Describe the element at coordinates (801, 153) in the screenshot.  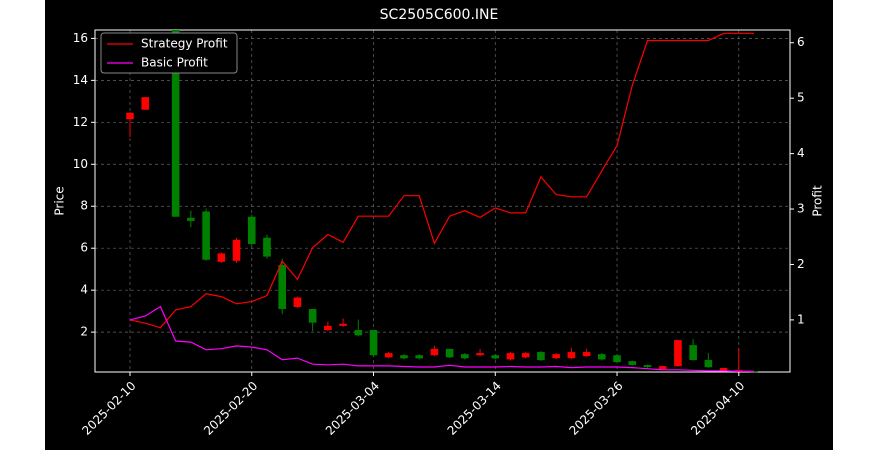
I see `y2-tick-label: 4` at that location.